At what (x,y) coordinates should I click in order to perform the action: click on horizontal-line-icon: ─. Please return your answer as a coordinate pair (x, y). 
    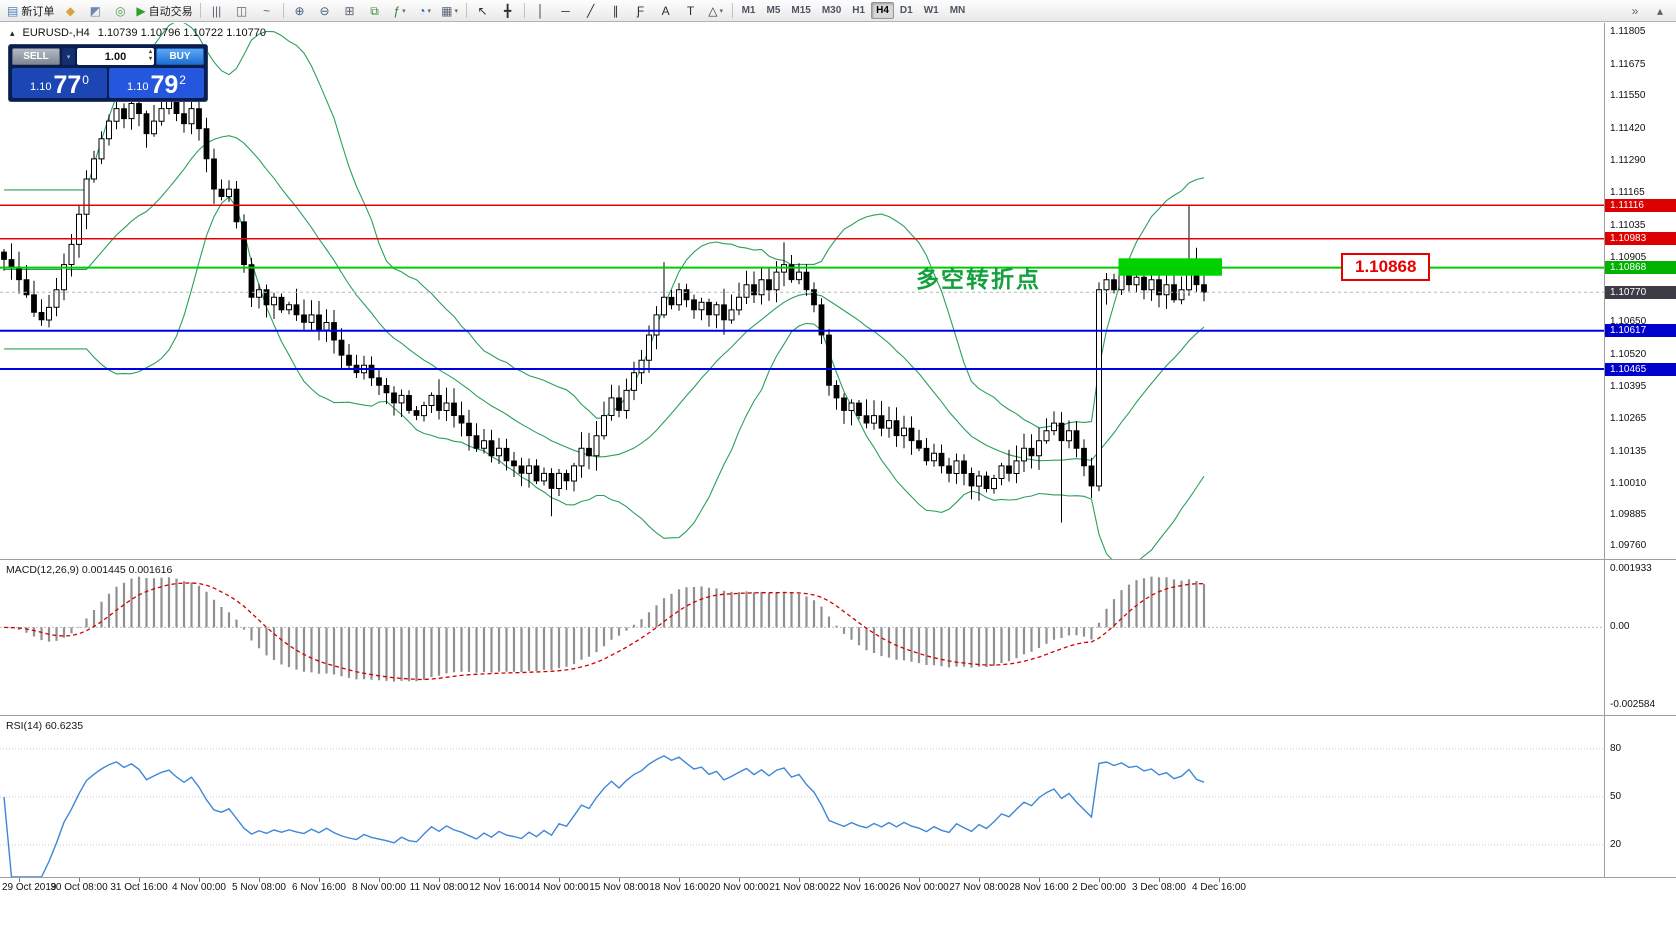
    Looking at the image, I should click on (565, 10).